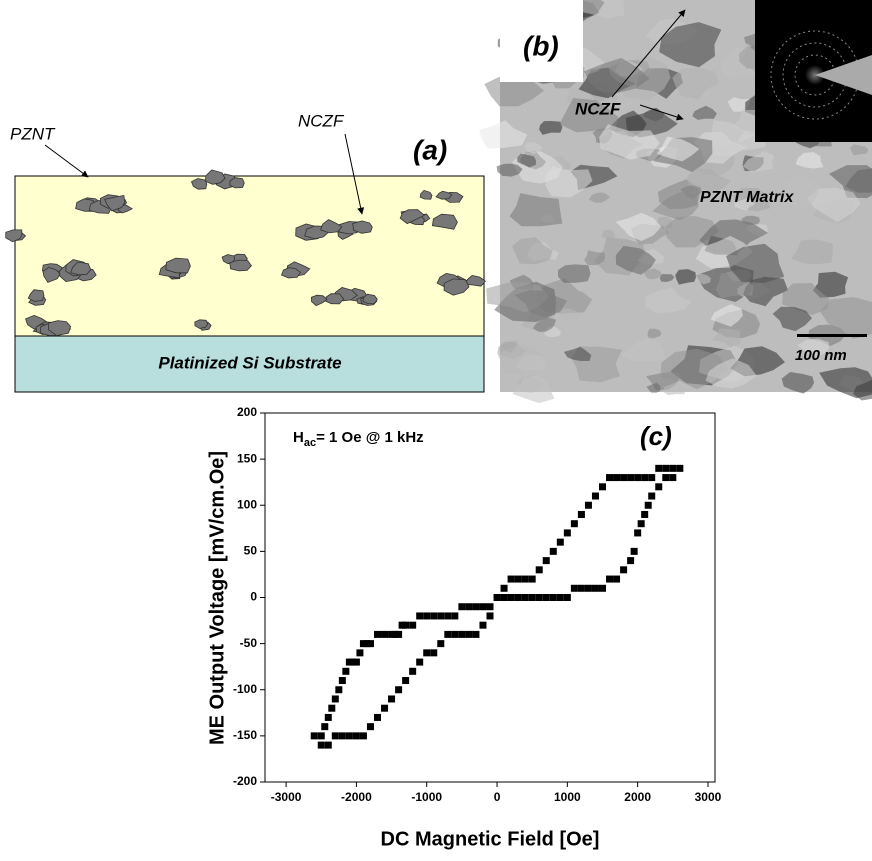  What do you see at coordinates (245, 689) in the screenshot?
I see `y-tick-label: -100` at bounding box center [245, 689].